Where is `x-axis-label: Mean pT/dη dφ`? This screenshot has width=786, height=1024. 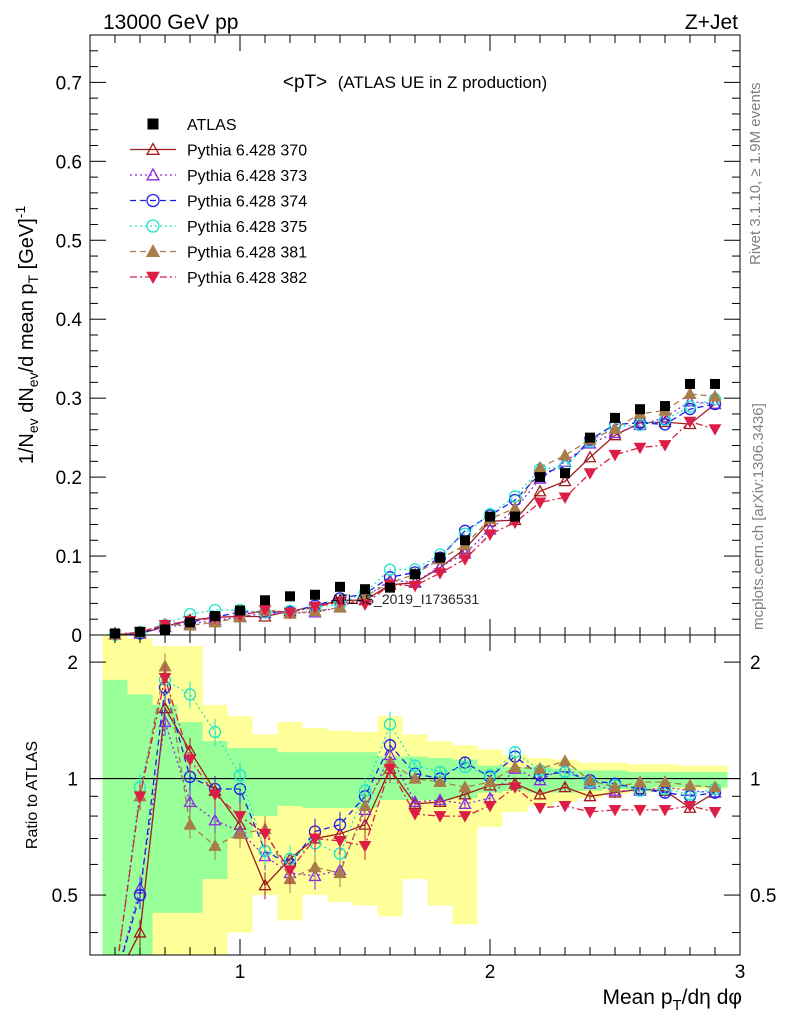 x-axis-label: Mean pT/dη dφ is located at coordinates (672, 1000).